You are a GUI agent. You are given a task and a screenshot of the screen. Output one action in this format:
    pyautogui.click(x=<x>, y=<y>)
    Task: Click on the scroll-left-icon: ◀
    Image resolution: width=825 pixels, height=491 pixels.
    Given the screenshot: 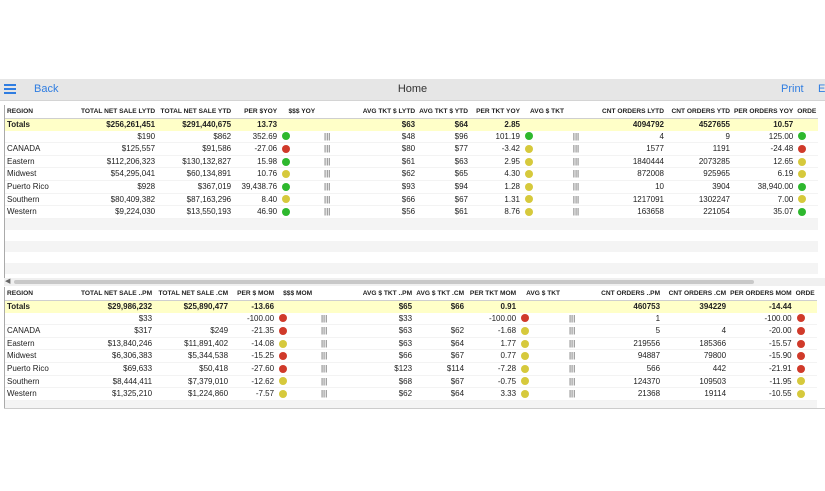 What is the action you would take?
    pyautogui.click(x=8, y=281)
    